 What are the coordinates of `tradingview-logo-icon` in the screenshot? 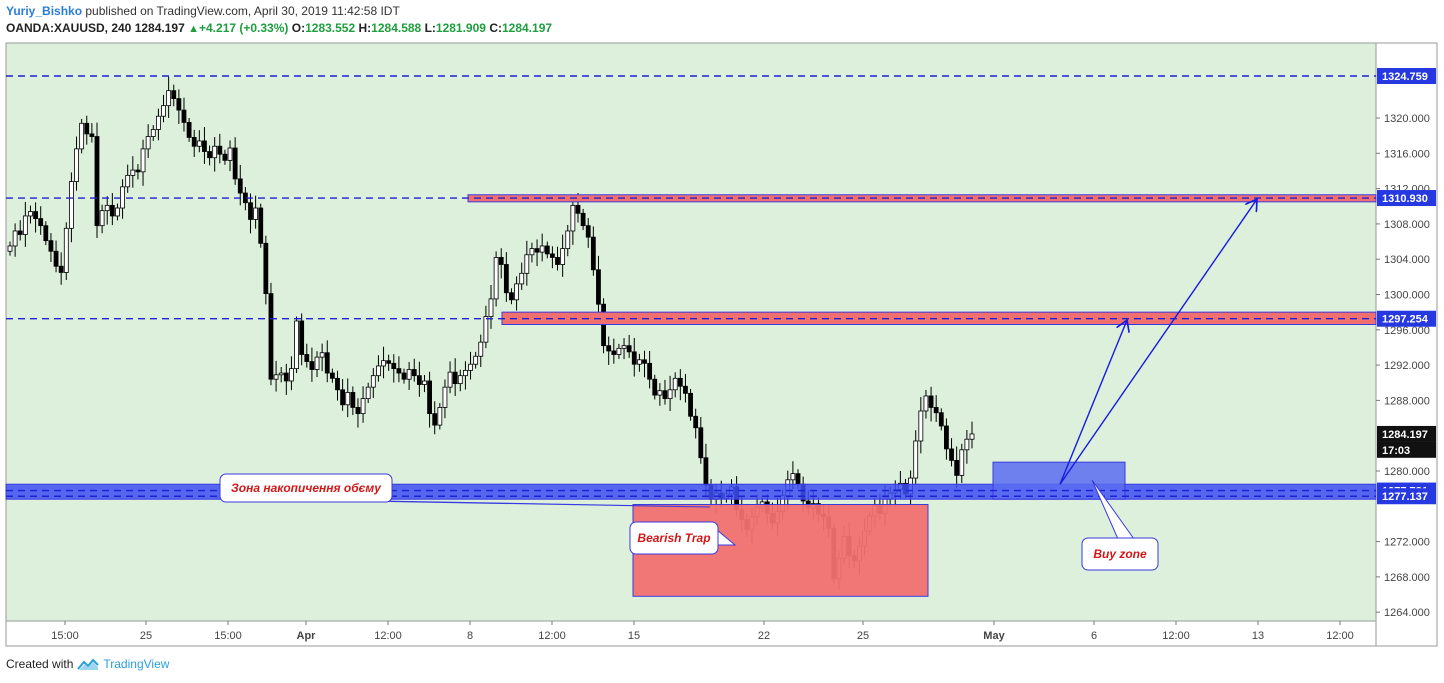 It's located at (88, 664).